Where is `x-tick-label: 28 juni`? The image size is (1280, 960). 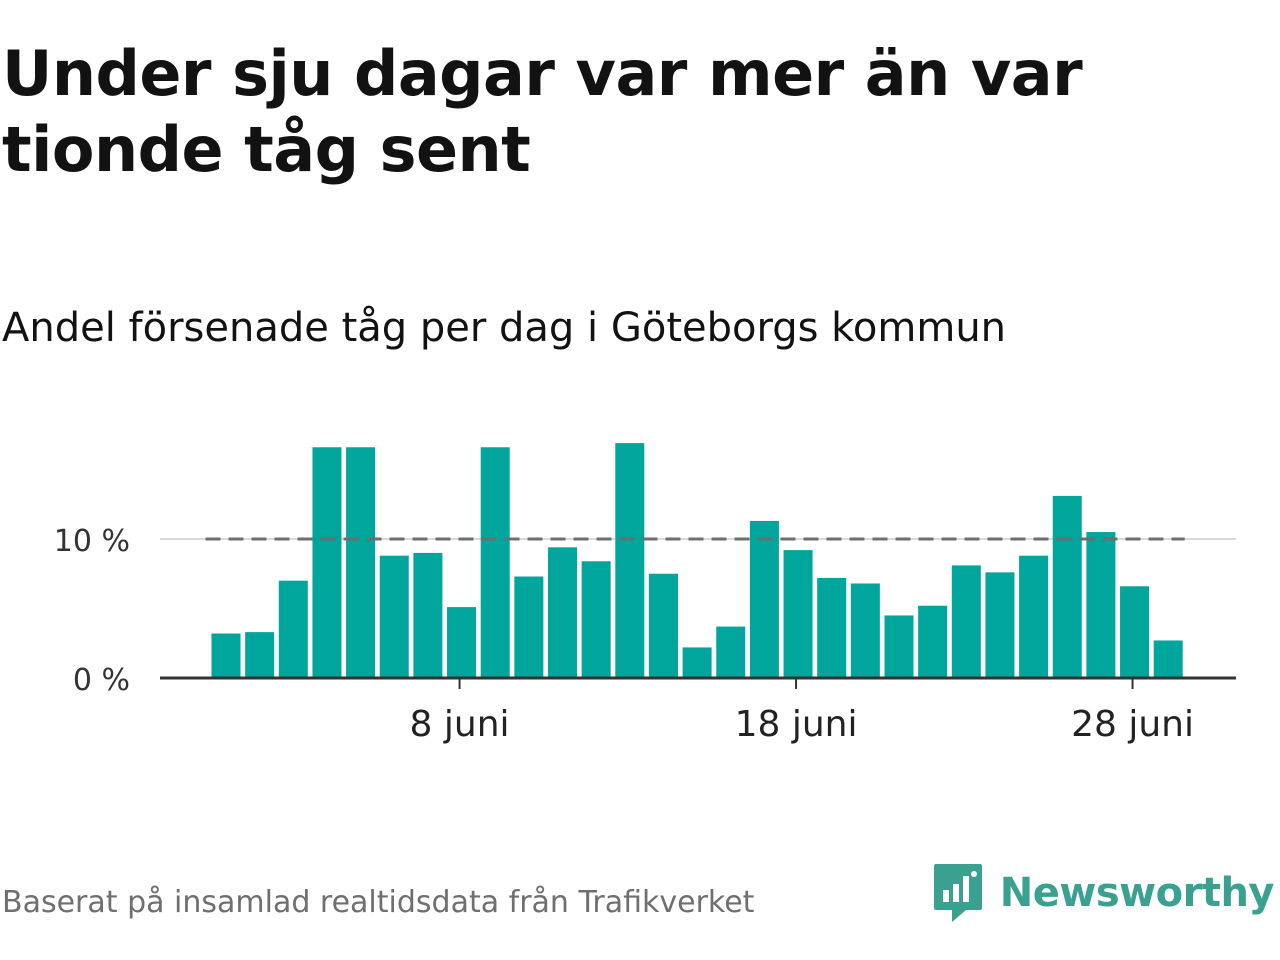 x-tick-label: 28 juni is located at coordinates (1132, 724).